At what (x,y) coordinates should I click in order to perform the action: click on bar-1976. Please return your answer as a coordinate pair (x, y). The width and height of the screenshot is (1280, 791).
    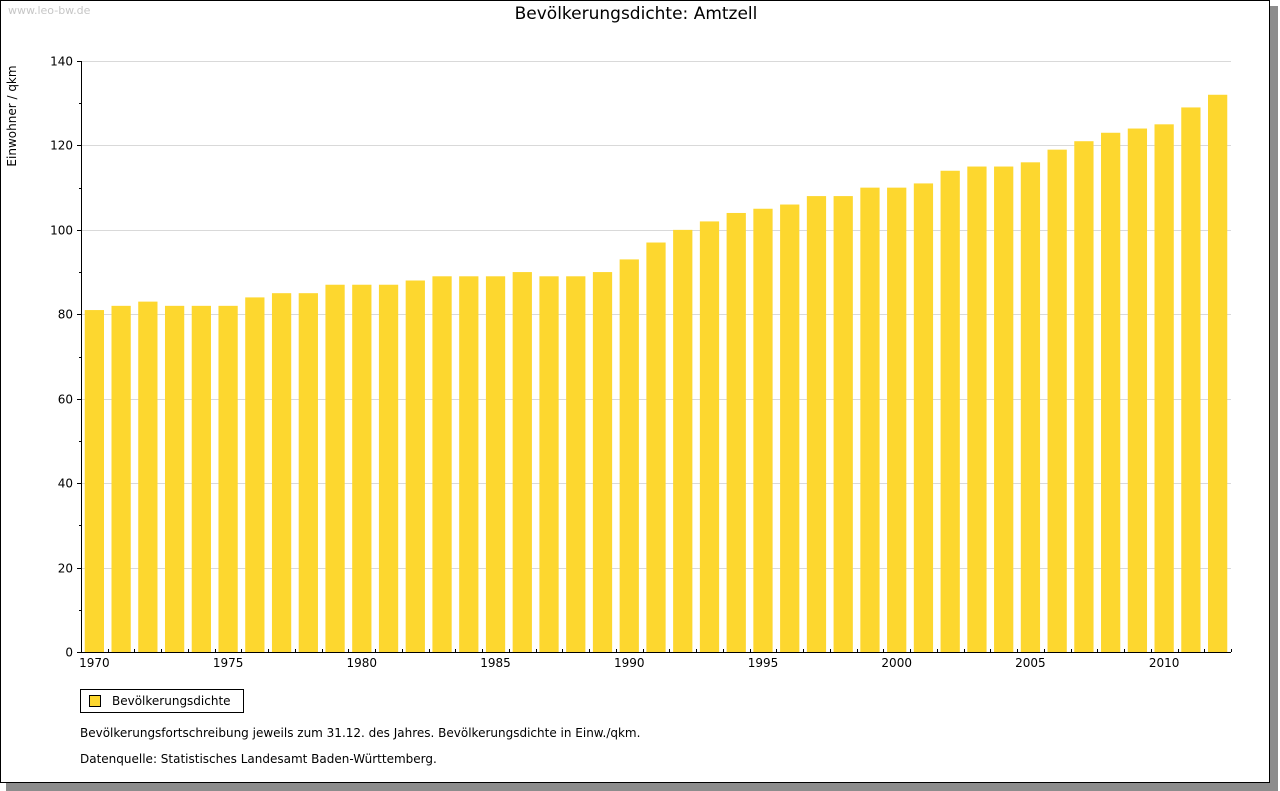
    Looking at the image, I should click on (255, 474).